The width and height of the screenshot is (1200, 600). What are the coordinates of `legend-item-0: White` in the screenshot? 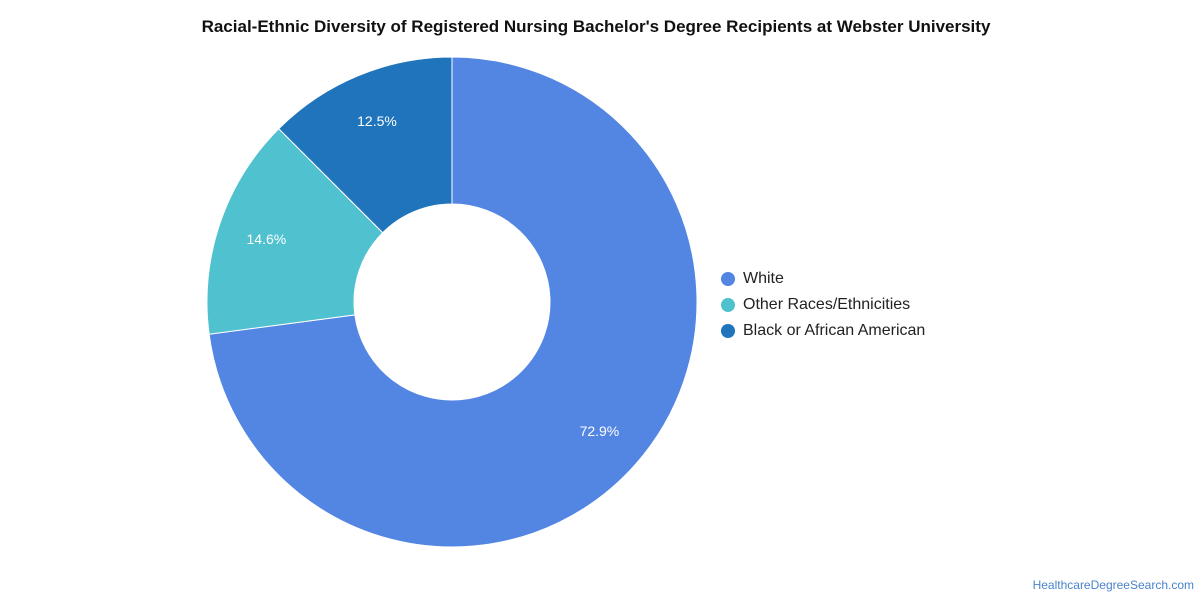 It's located at (823, 279).